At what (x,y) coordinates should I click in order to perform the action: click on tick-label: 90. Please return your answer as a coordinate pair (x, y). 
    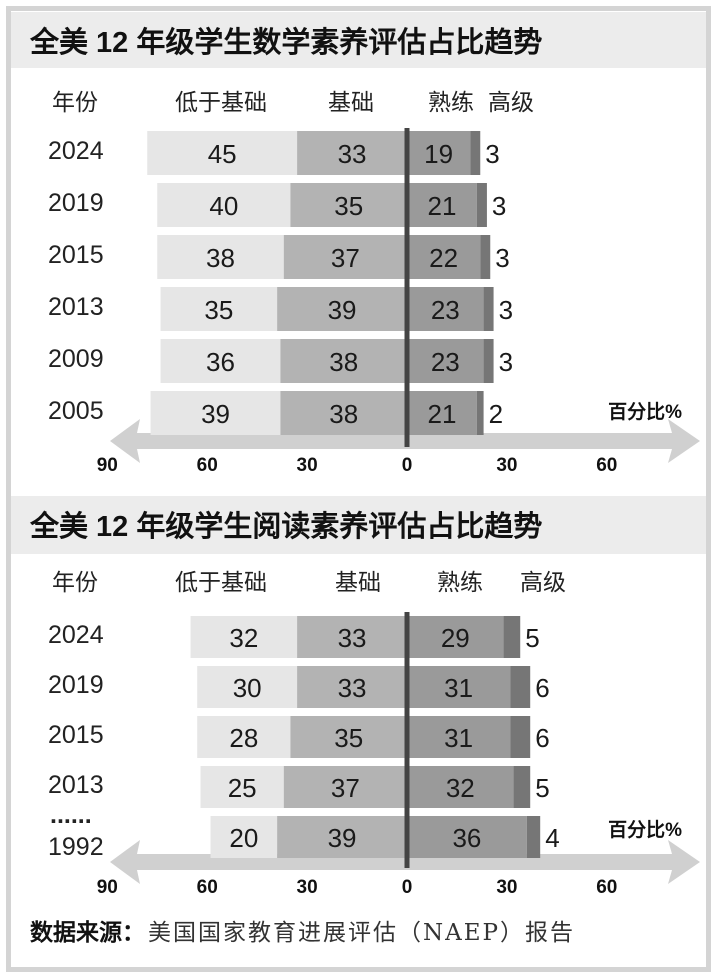
    Looking at the image, I should click on (107, 887).